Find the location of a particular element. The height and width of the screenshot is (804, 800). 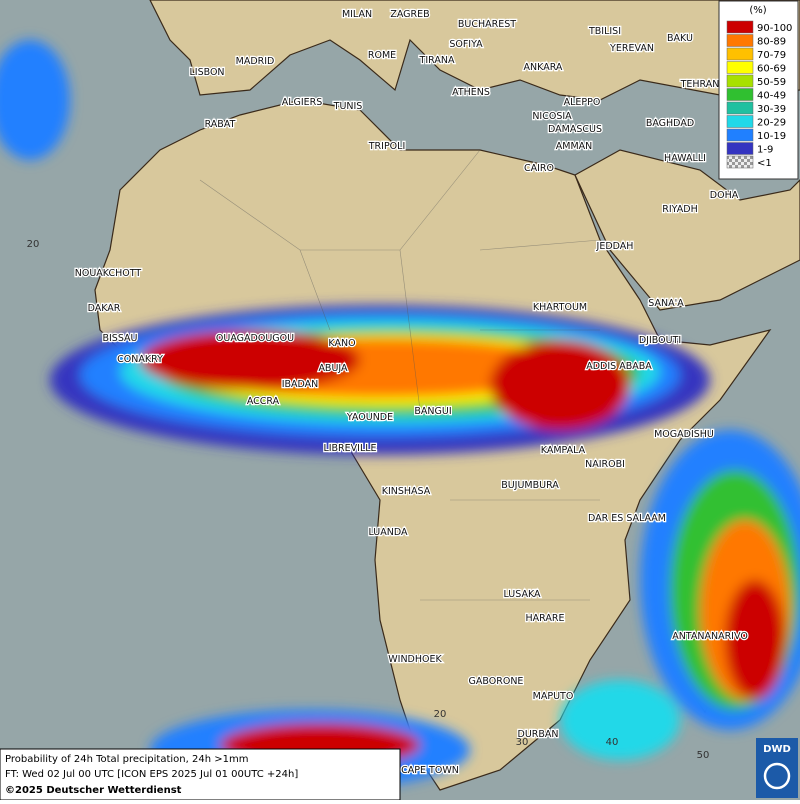

city-label: OUAGADOUGOU is located at coordinates (255, 338).